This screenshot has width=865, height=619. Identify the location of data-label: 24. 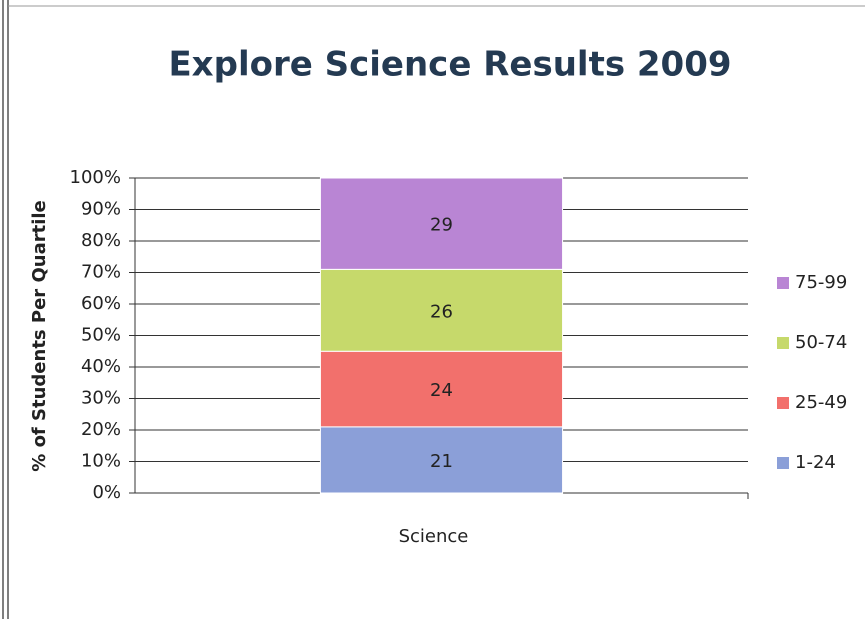
(441, 390).